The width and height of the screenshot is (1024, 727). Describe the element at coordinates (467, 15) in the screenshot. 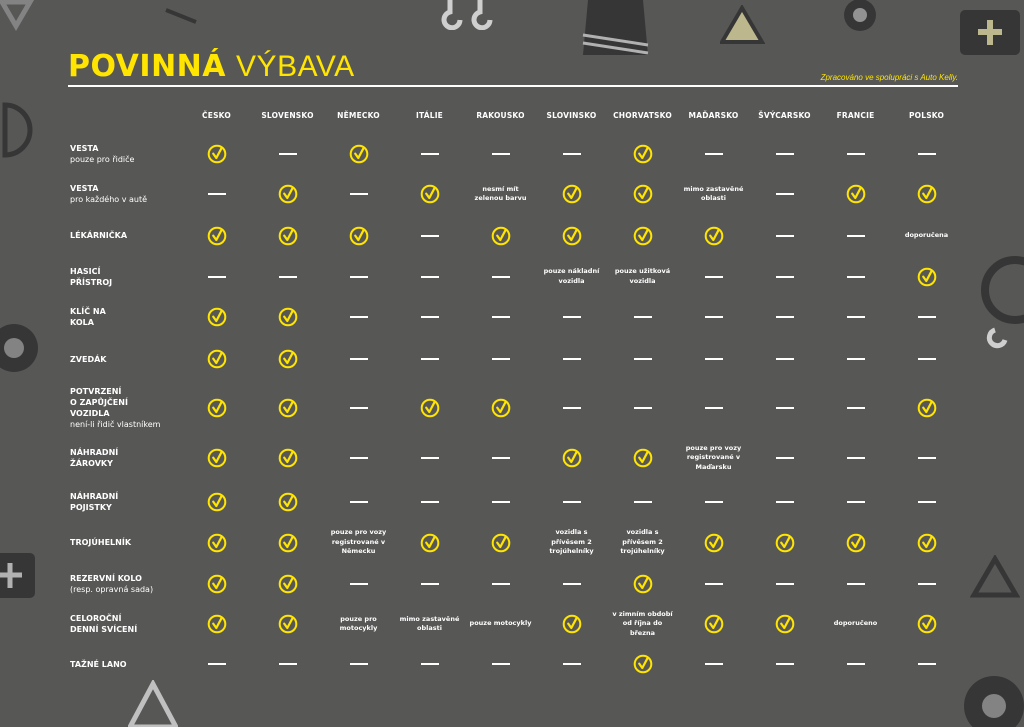

I see `hook-icon` at that location.